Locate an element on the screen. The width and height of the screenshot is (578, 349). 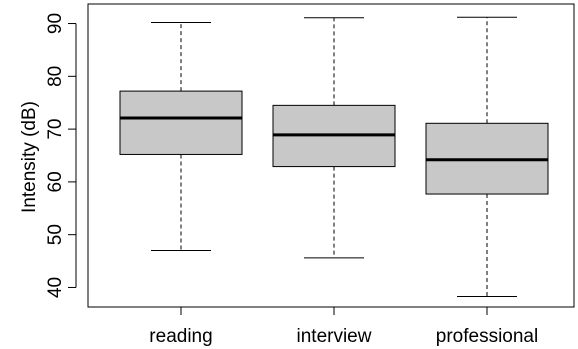
y-tick-label: 80 is located at coordinates (55, 76).